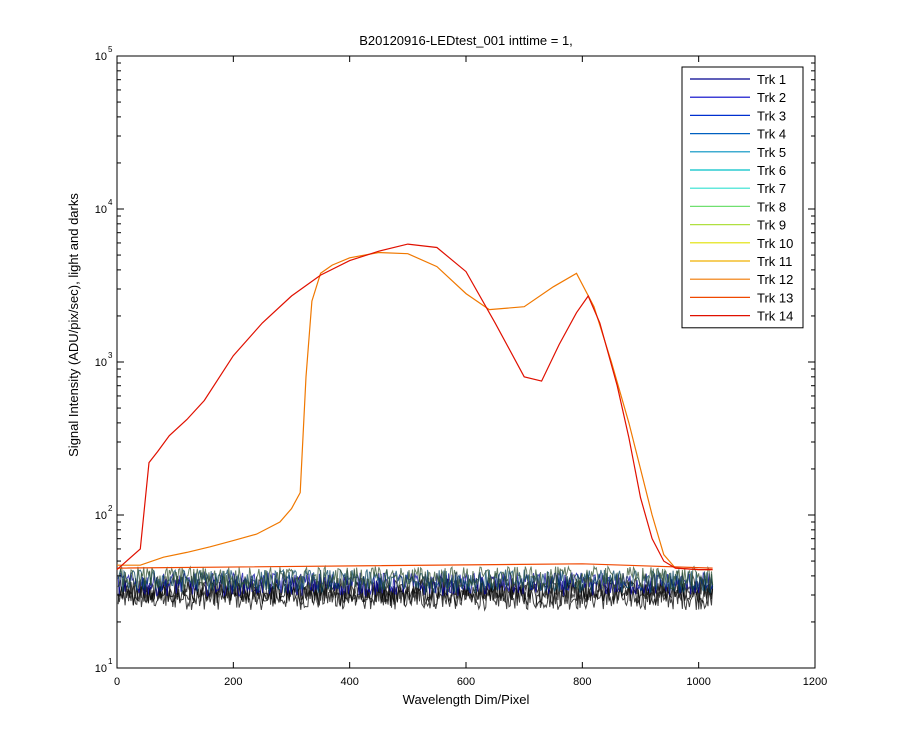 This screenshot has height=750, width=900. I want to click on y-tick-label-exponent: 1, so click(110, 661).